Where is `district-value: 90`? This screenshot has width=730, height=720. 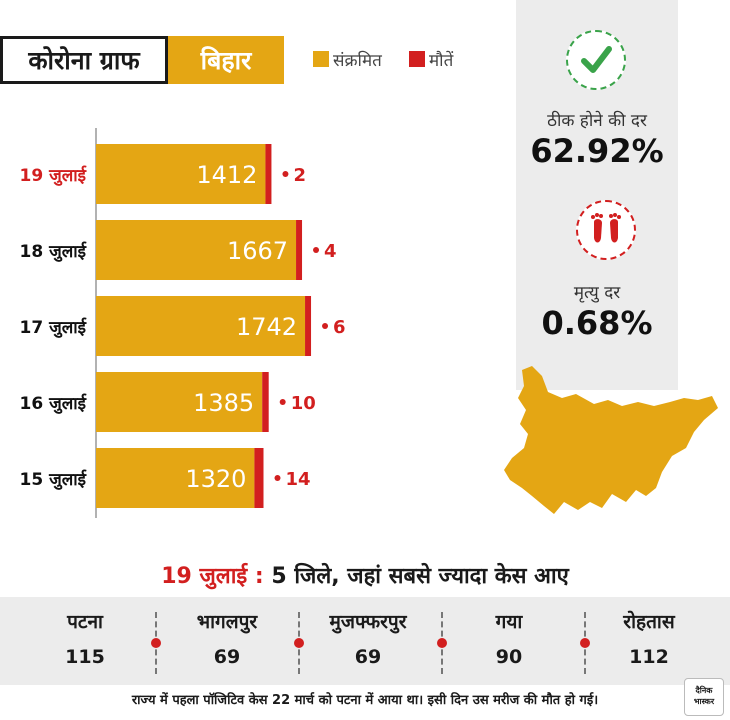 district-value: 90 is located at coordinates (509, 657).